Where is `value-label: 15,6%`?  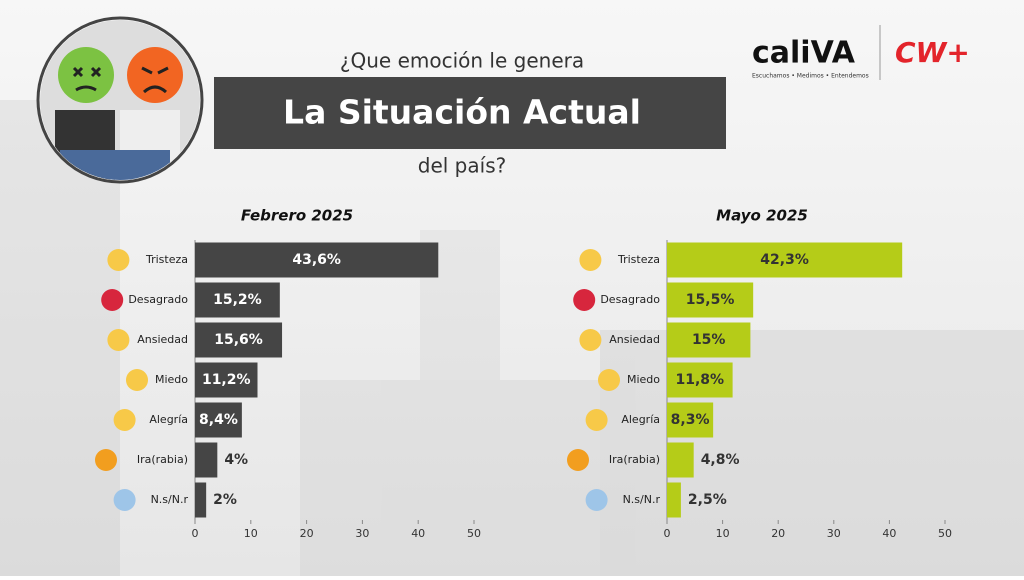 value-label: 15,6% is located at coordinates (238, 340).